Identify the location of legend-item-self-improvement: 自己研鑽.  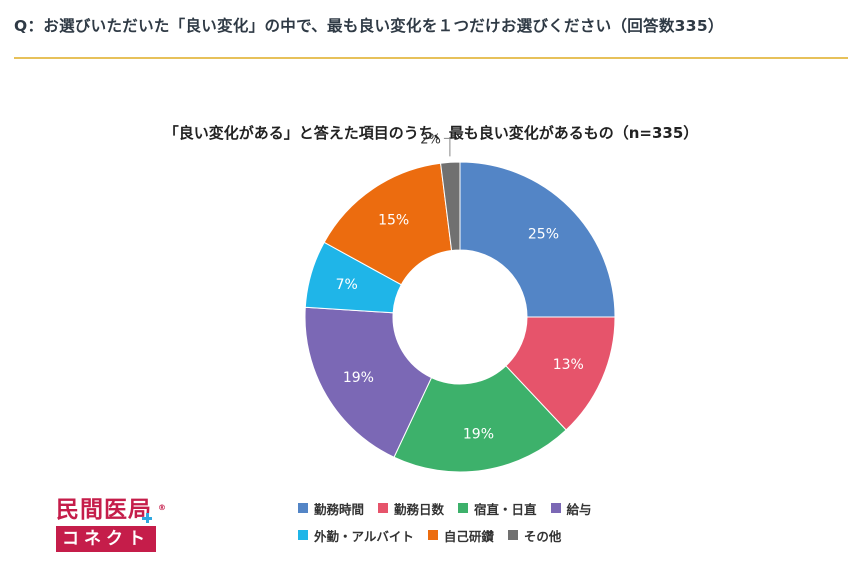
(460, 535).